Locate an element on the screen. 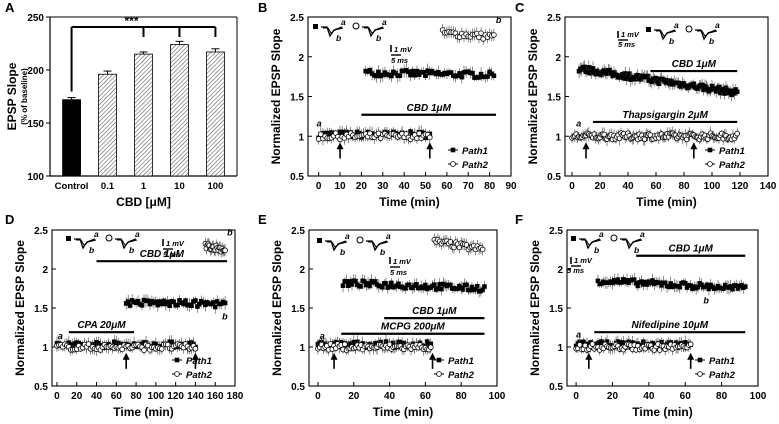 The width and height of the screenshot is (779, 424). legend-entry: Path1 is located at coordinates (199, 361).